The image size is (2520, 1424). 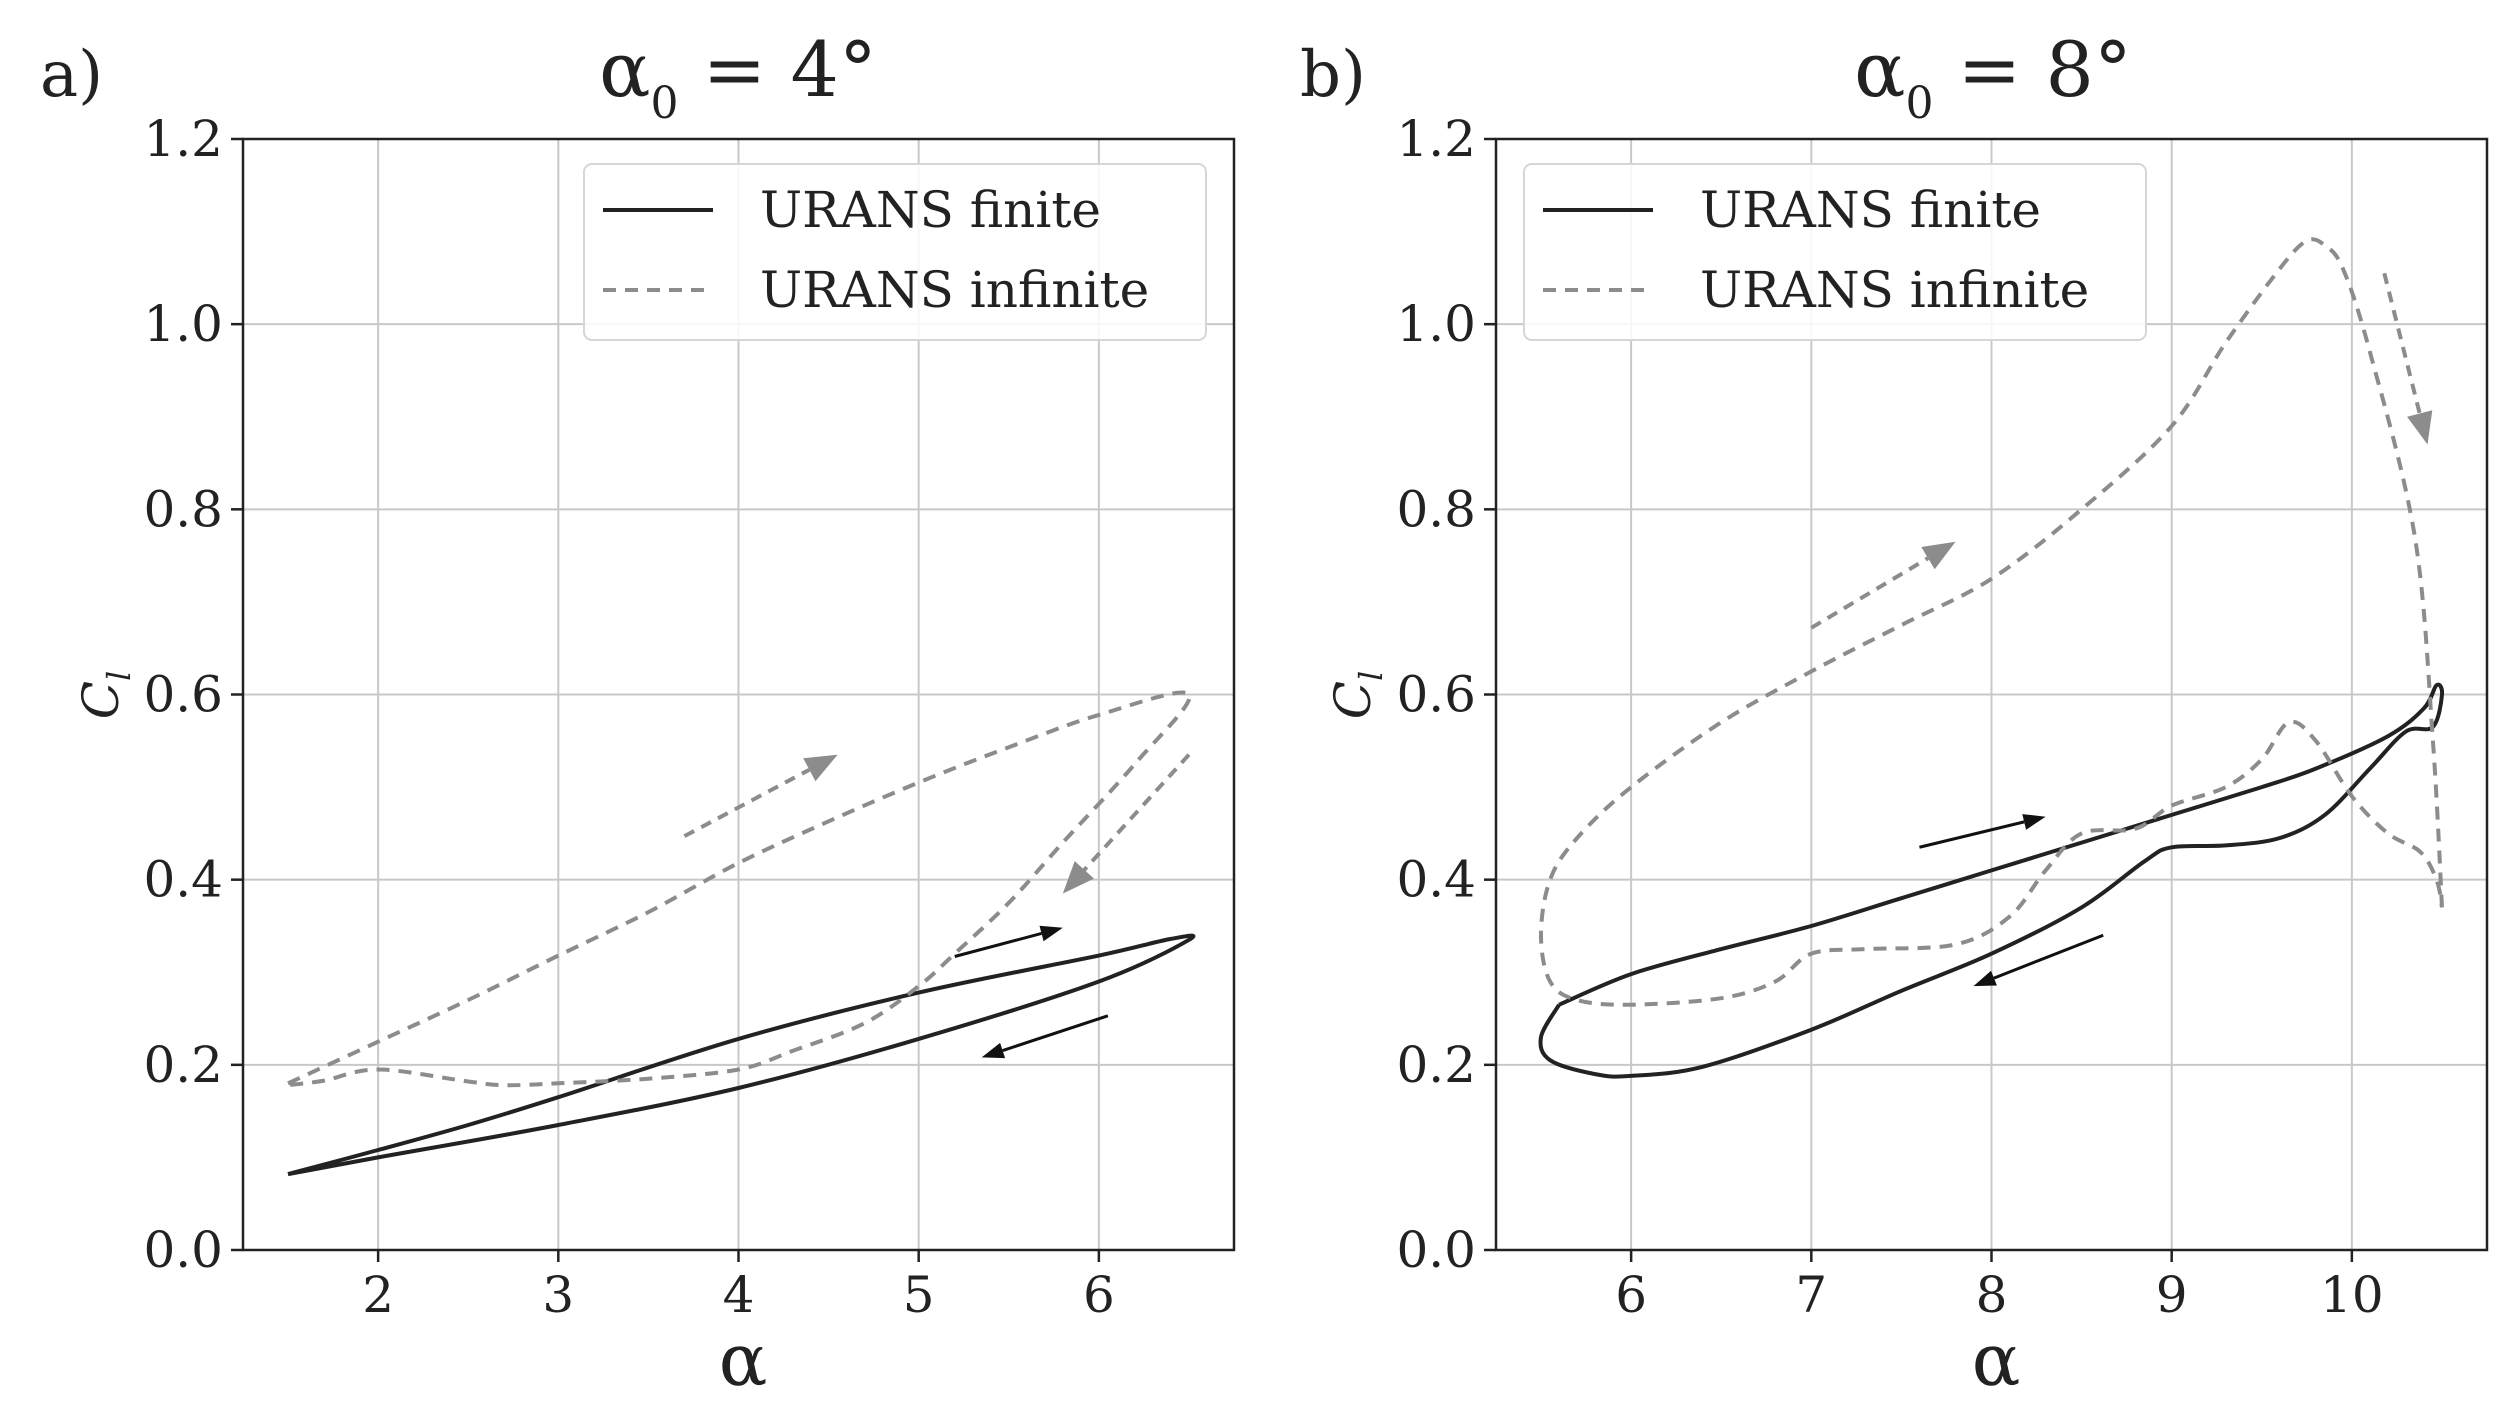 I want to click on x-tick-label-a: 5, so click(x=919, y=1295).